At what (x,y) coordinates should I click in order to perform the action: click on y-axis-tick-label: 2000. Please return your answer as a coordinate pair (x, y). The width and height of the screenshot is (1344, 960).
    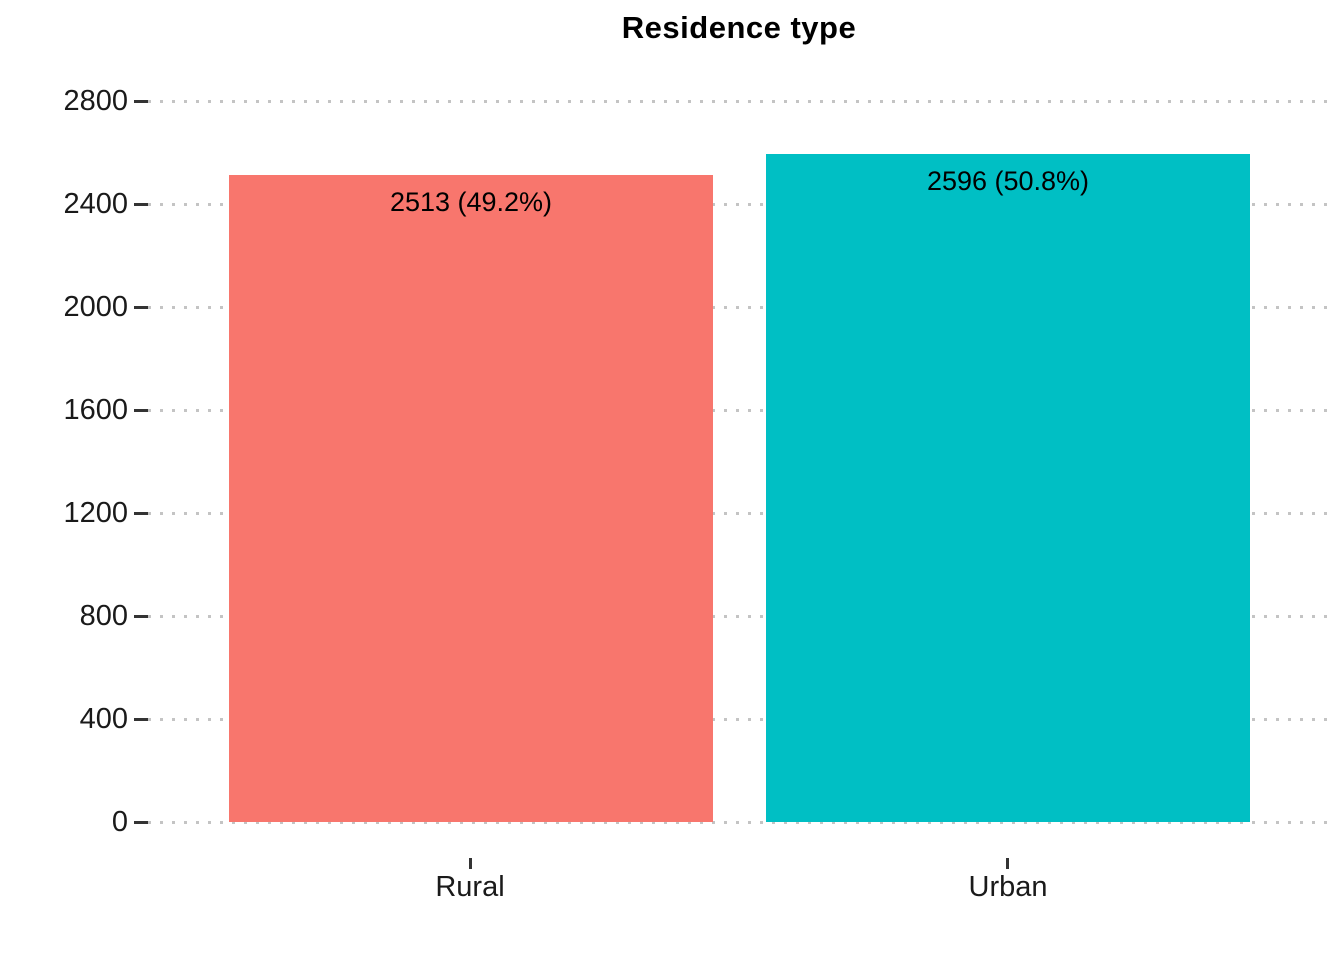
    Looking at the image, I should click on (95, 307).